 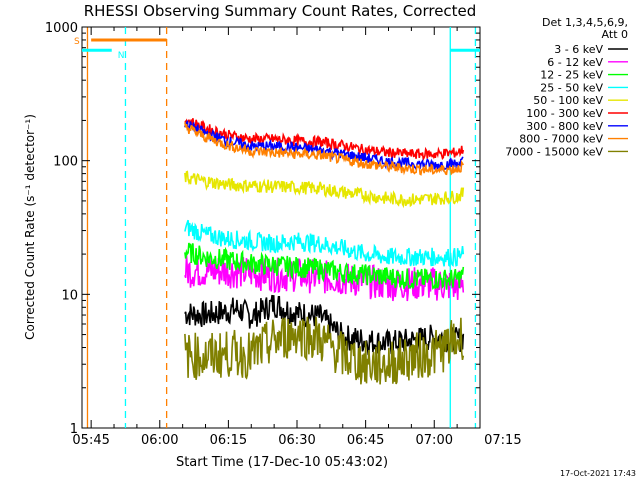 What do you see at coordinates (69, 295) in the screenshot?
I see `y-tick-label: 10` at bounding box center [69, 295].